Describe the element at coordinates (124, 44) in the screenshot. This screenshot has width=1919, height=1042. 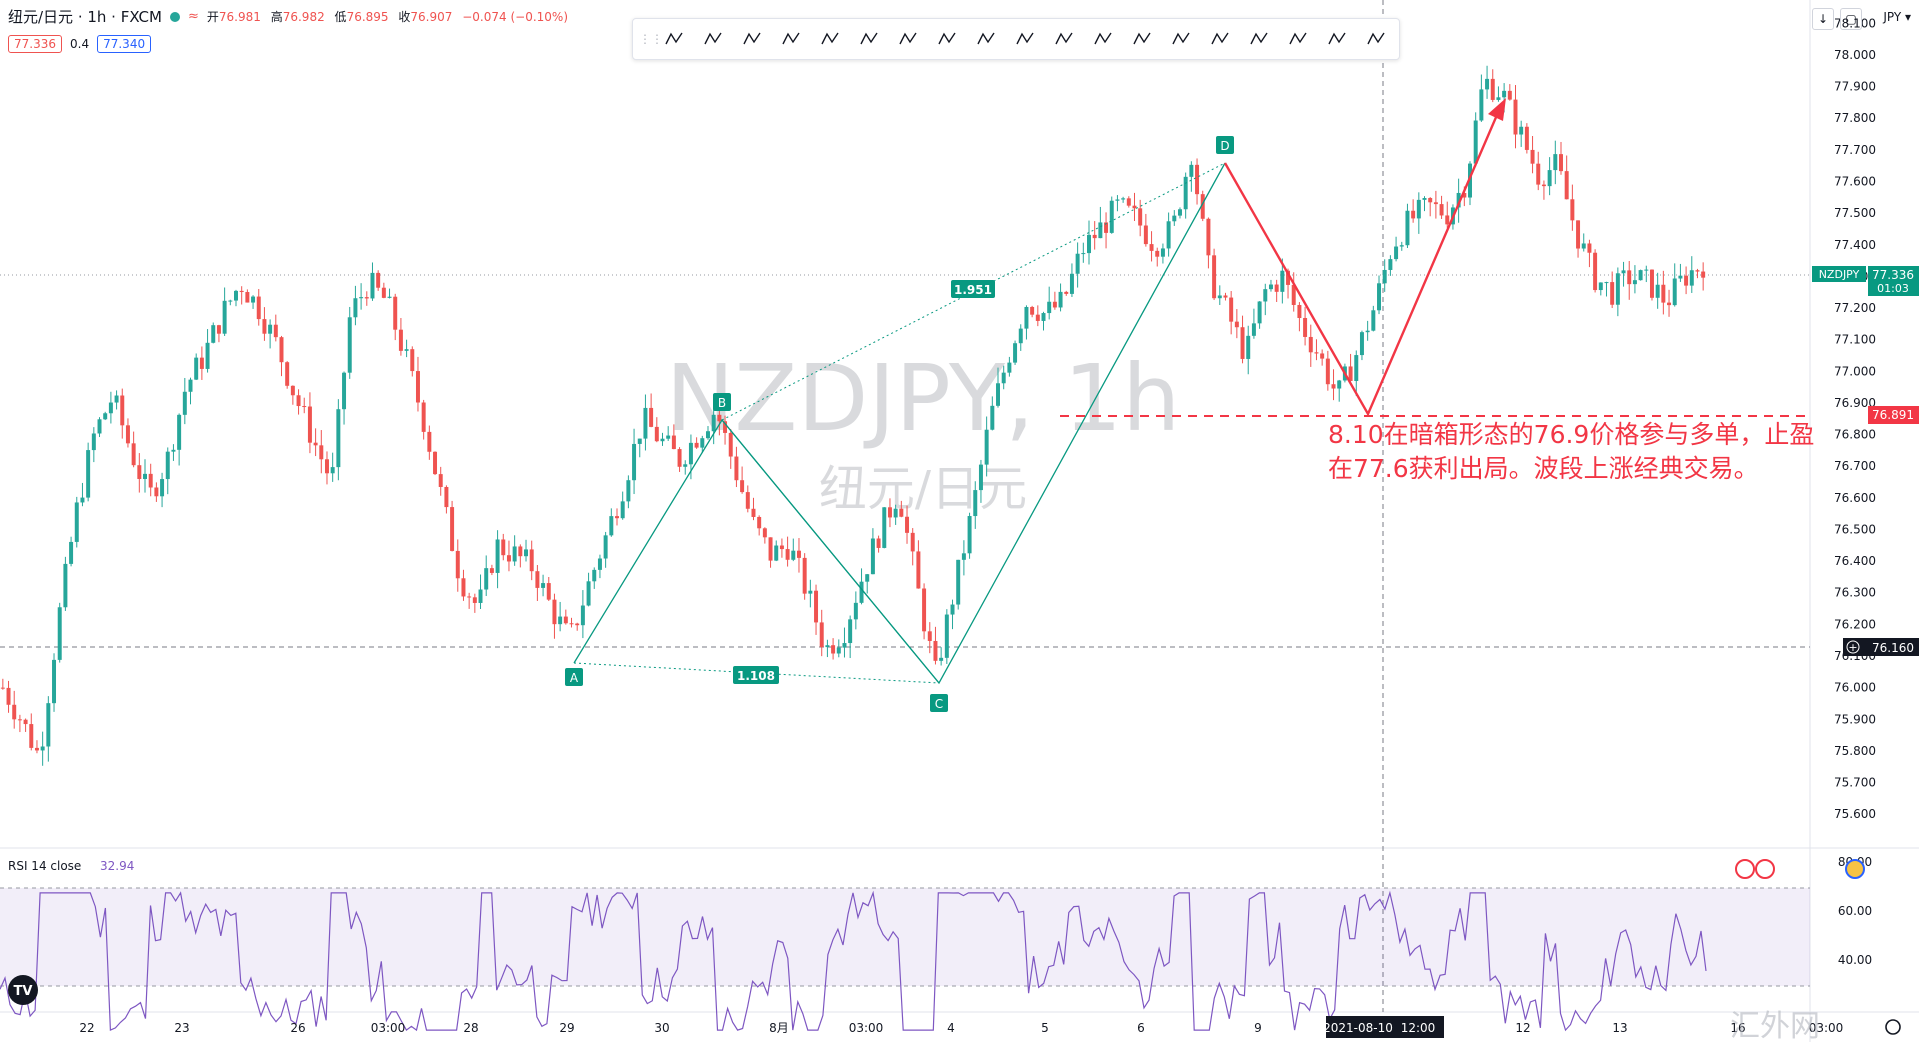
I see `ask-button: 77.340` at that location.